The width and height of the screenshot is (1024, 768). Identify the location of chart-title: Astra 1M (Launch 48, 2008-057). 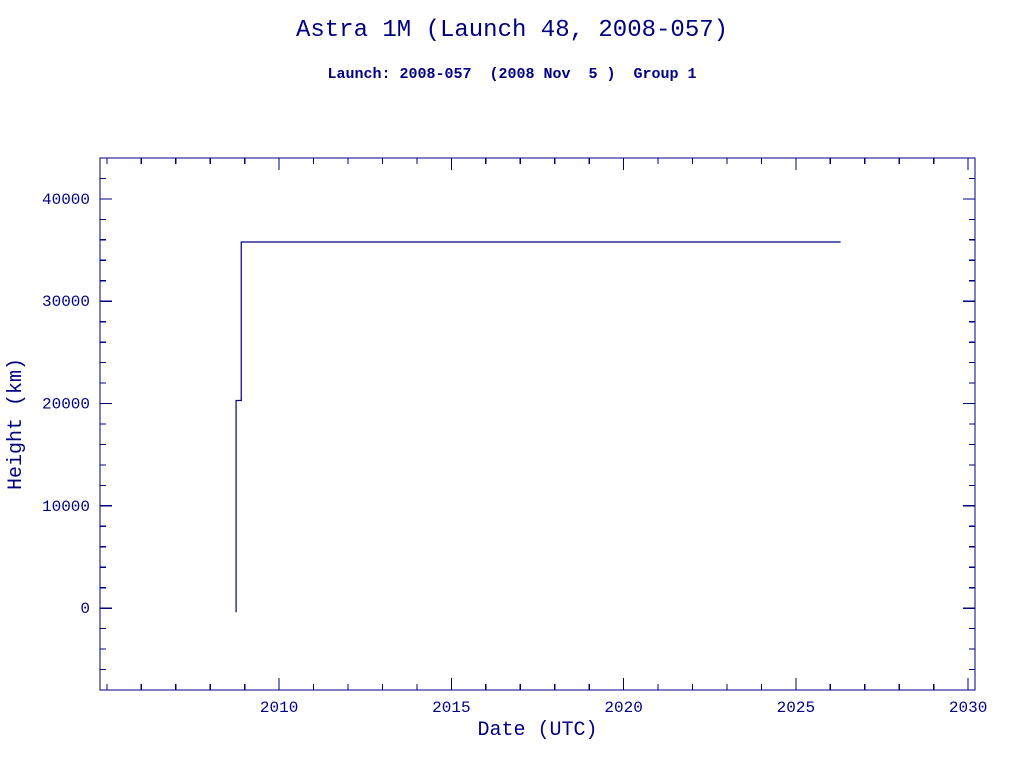
(512, 30).